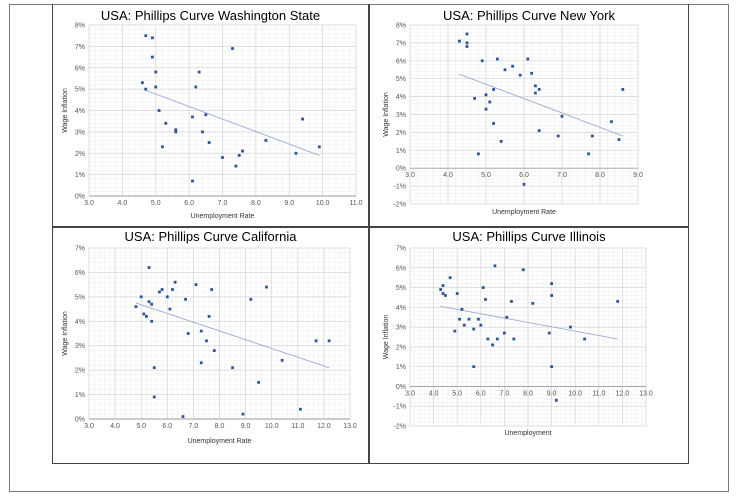 The image size is (740, 500). I want to click on left-border, so click(52, 234).